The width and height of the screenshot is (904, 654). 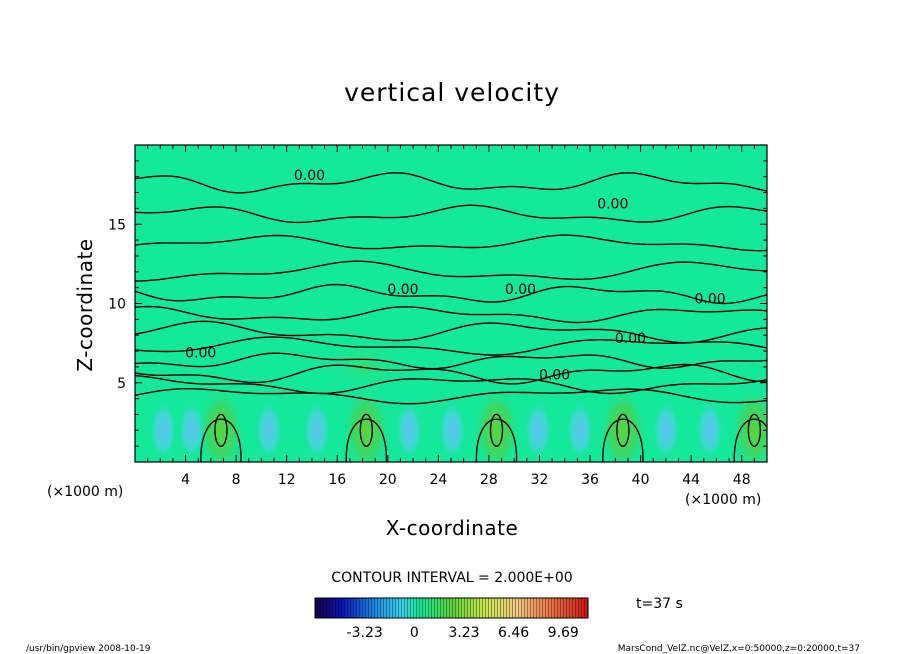 What do you see at coordinates (590, 480) in the screenshot?
I see `x-tick-label: 36` at bounding box center [590, 480].